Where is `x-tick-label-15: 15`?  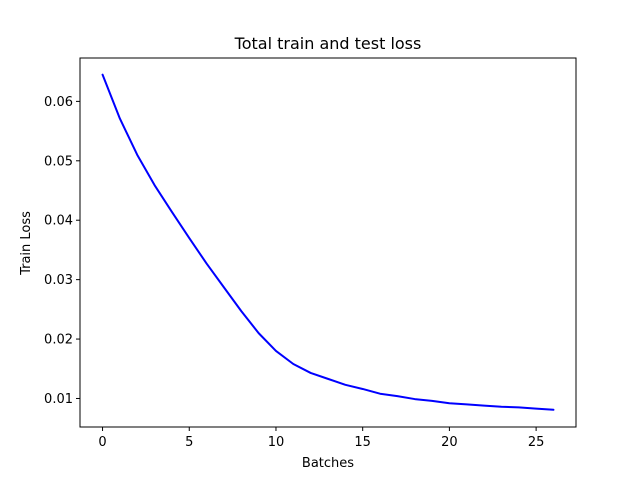
x-tick-label-15: 15 is located at coordinates (362, 442).